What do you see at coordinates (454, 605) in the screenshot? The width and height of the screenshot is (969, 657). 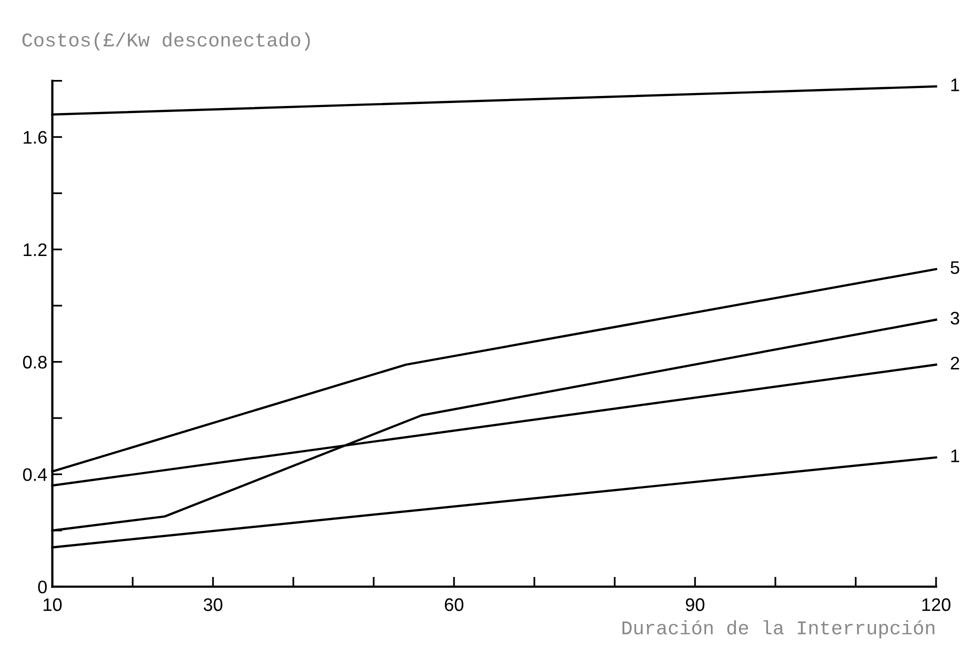 I see `x-tick-label: 60` at bounding box center [454, 605].